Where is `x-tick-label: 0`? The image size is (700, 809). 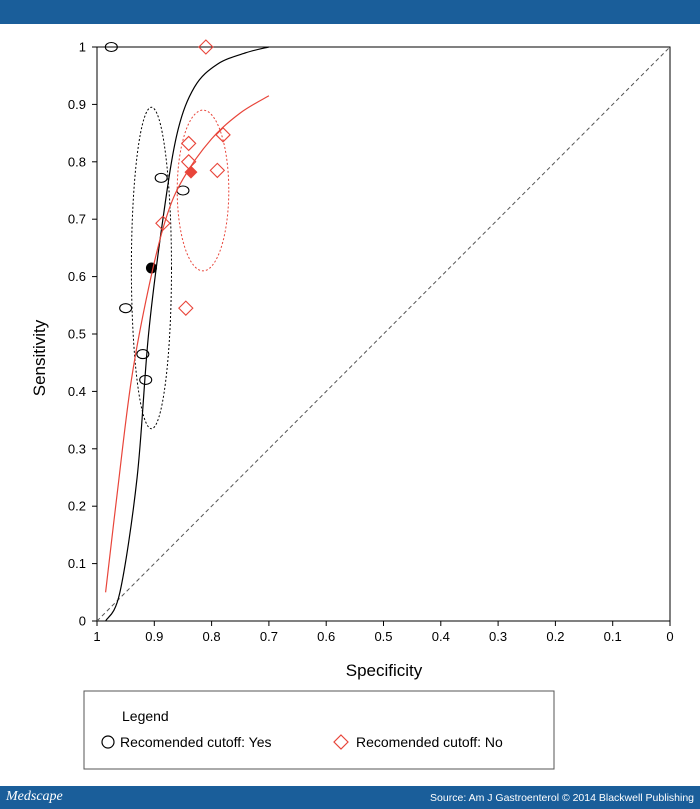 x-tick-label: 0 is located at coordinates (669, 636).